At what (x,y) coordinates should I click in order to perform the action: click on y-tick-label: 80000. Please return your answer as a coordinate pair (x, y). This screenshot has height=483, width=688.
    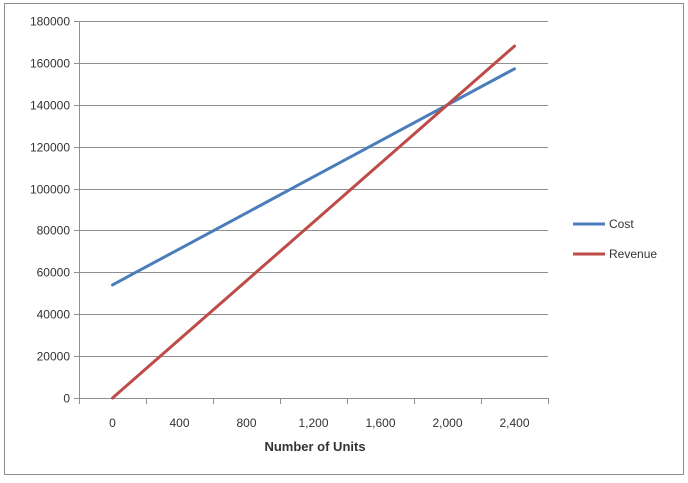
    Looking at the image, I should click on (54, 231).